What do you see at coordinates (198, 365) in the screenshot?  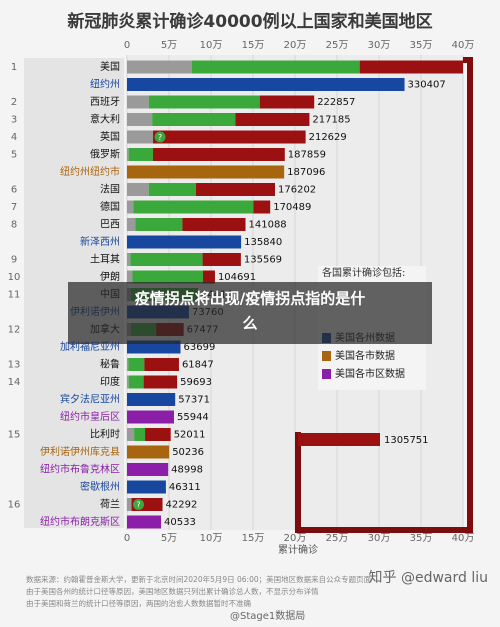 I see `value-label: 61847` at bounding box center [198, 365].